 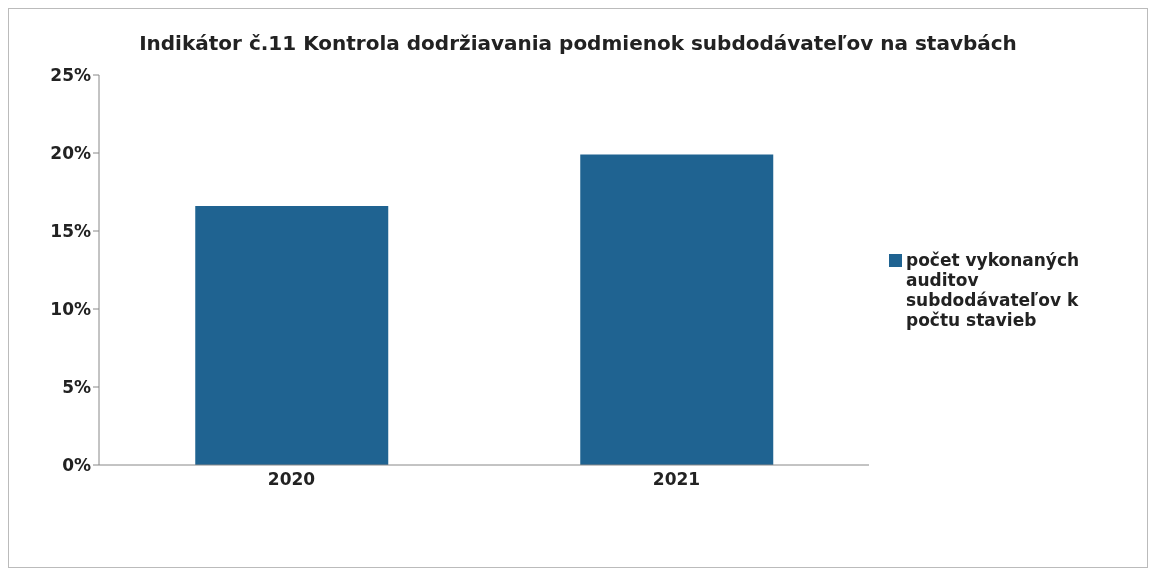 What do you see at coordinates (70, 153) in the screenshot?
I see `y-tick-label: 20%` at bounding box center [70, 153].